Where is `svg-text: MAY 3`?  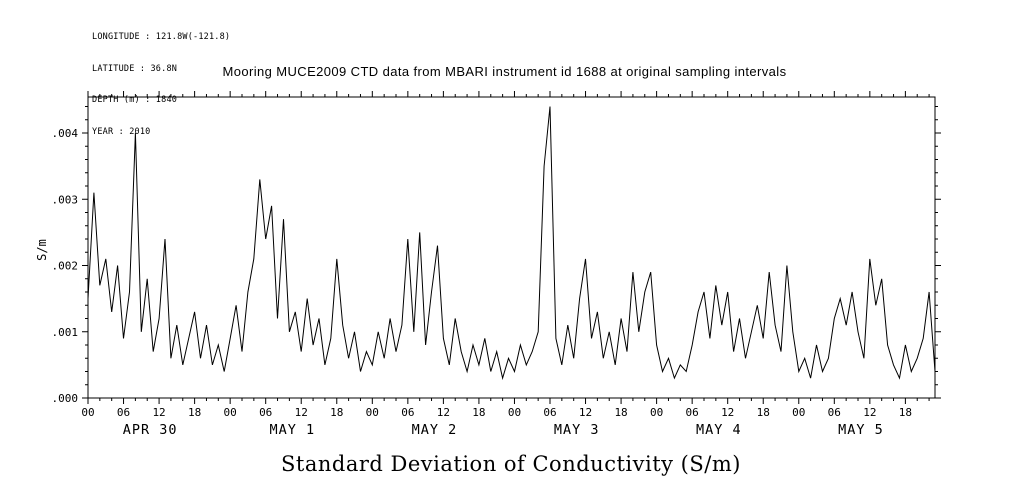 svg-text: MAY 3 is located at coordinates (577, 430).